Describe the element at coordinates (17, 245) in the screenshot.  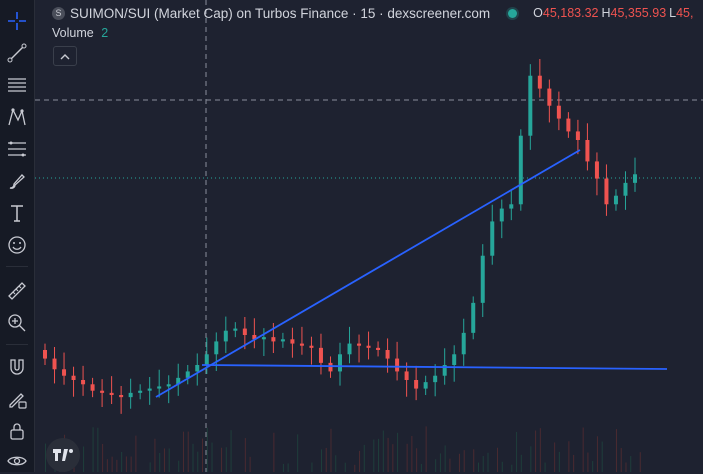
I see `emoji-icon` at that location.